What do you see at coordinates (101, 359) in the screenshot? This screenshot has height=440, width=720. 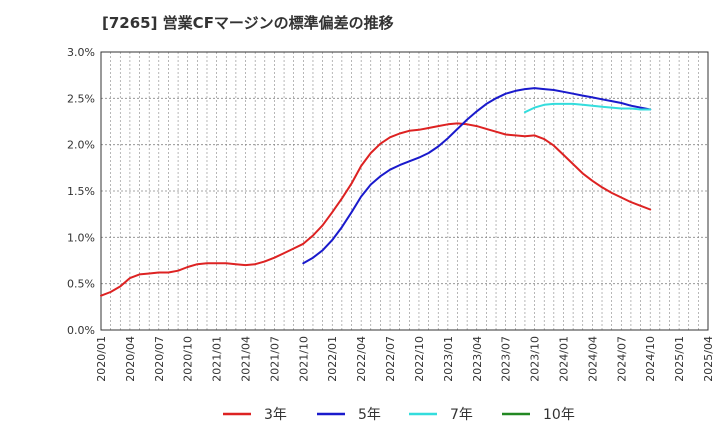 I see `x-tick-label: 2020/01` at bounding box center [101, 359].